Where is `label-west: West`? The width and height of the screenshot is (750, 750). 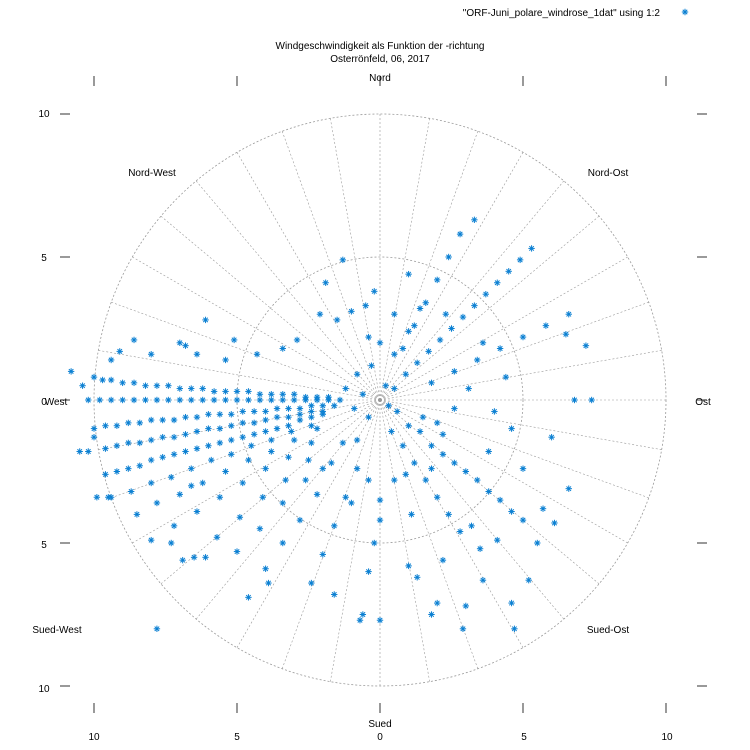
label-west: West is located at coordinates (56, 402).